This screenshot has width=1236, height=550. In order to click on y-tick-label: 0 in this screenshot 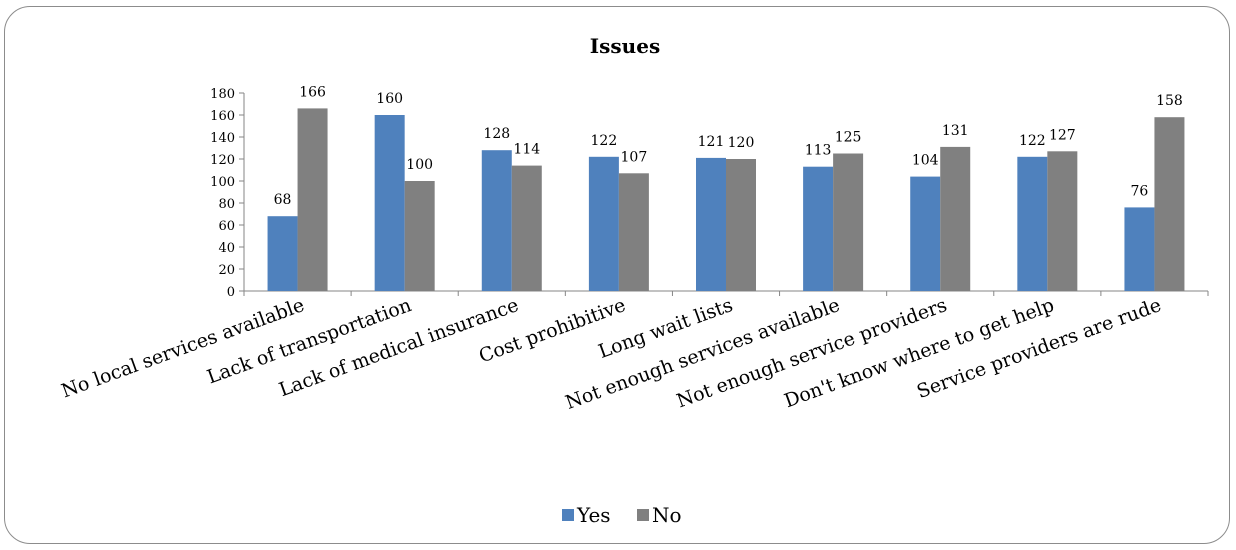, I will do `click(231, 292)`.